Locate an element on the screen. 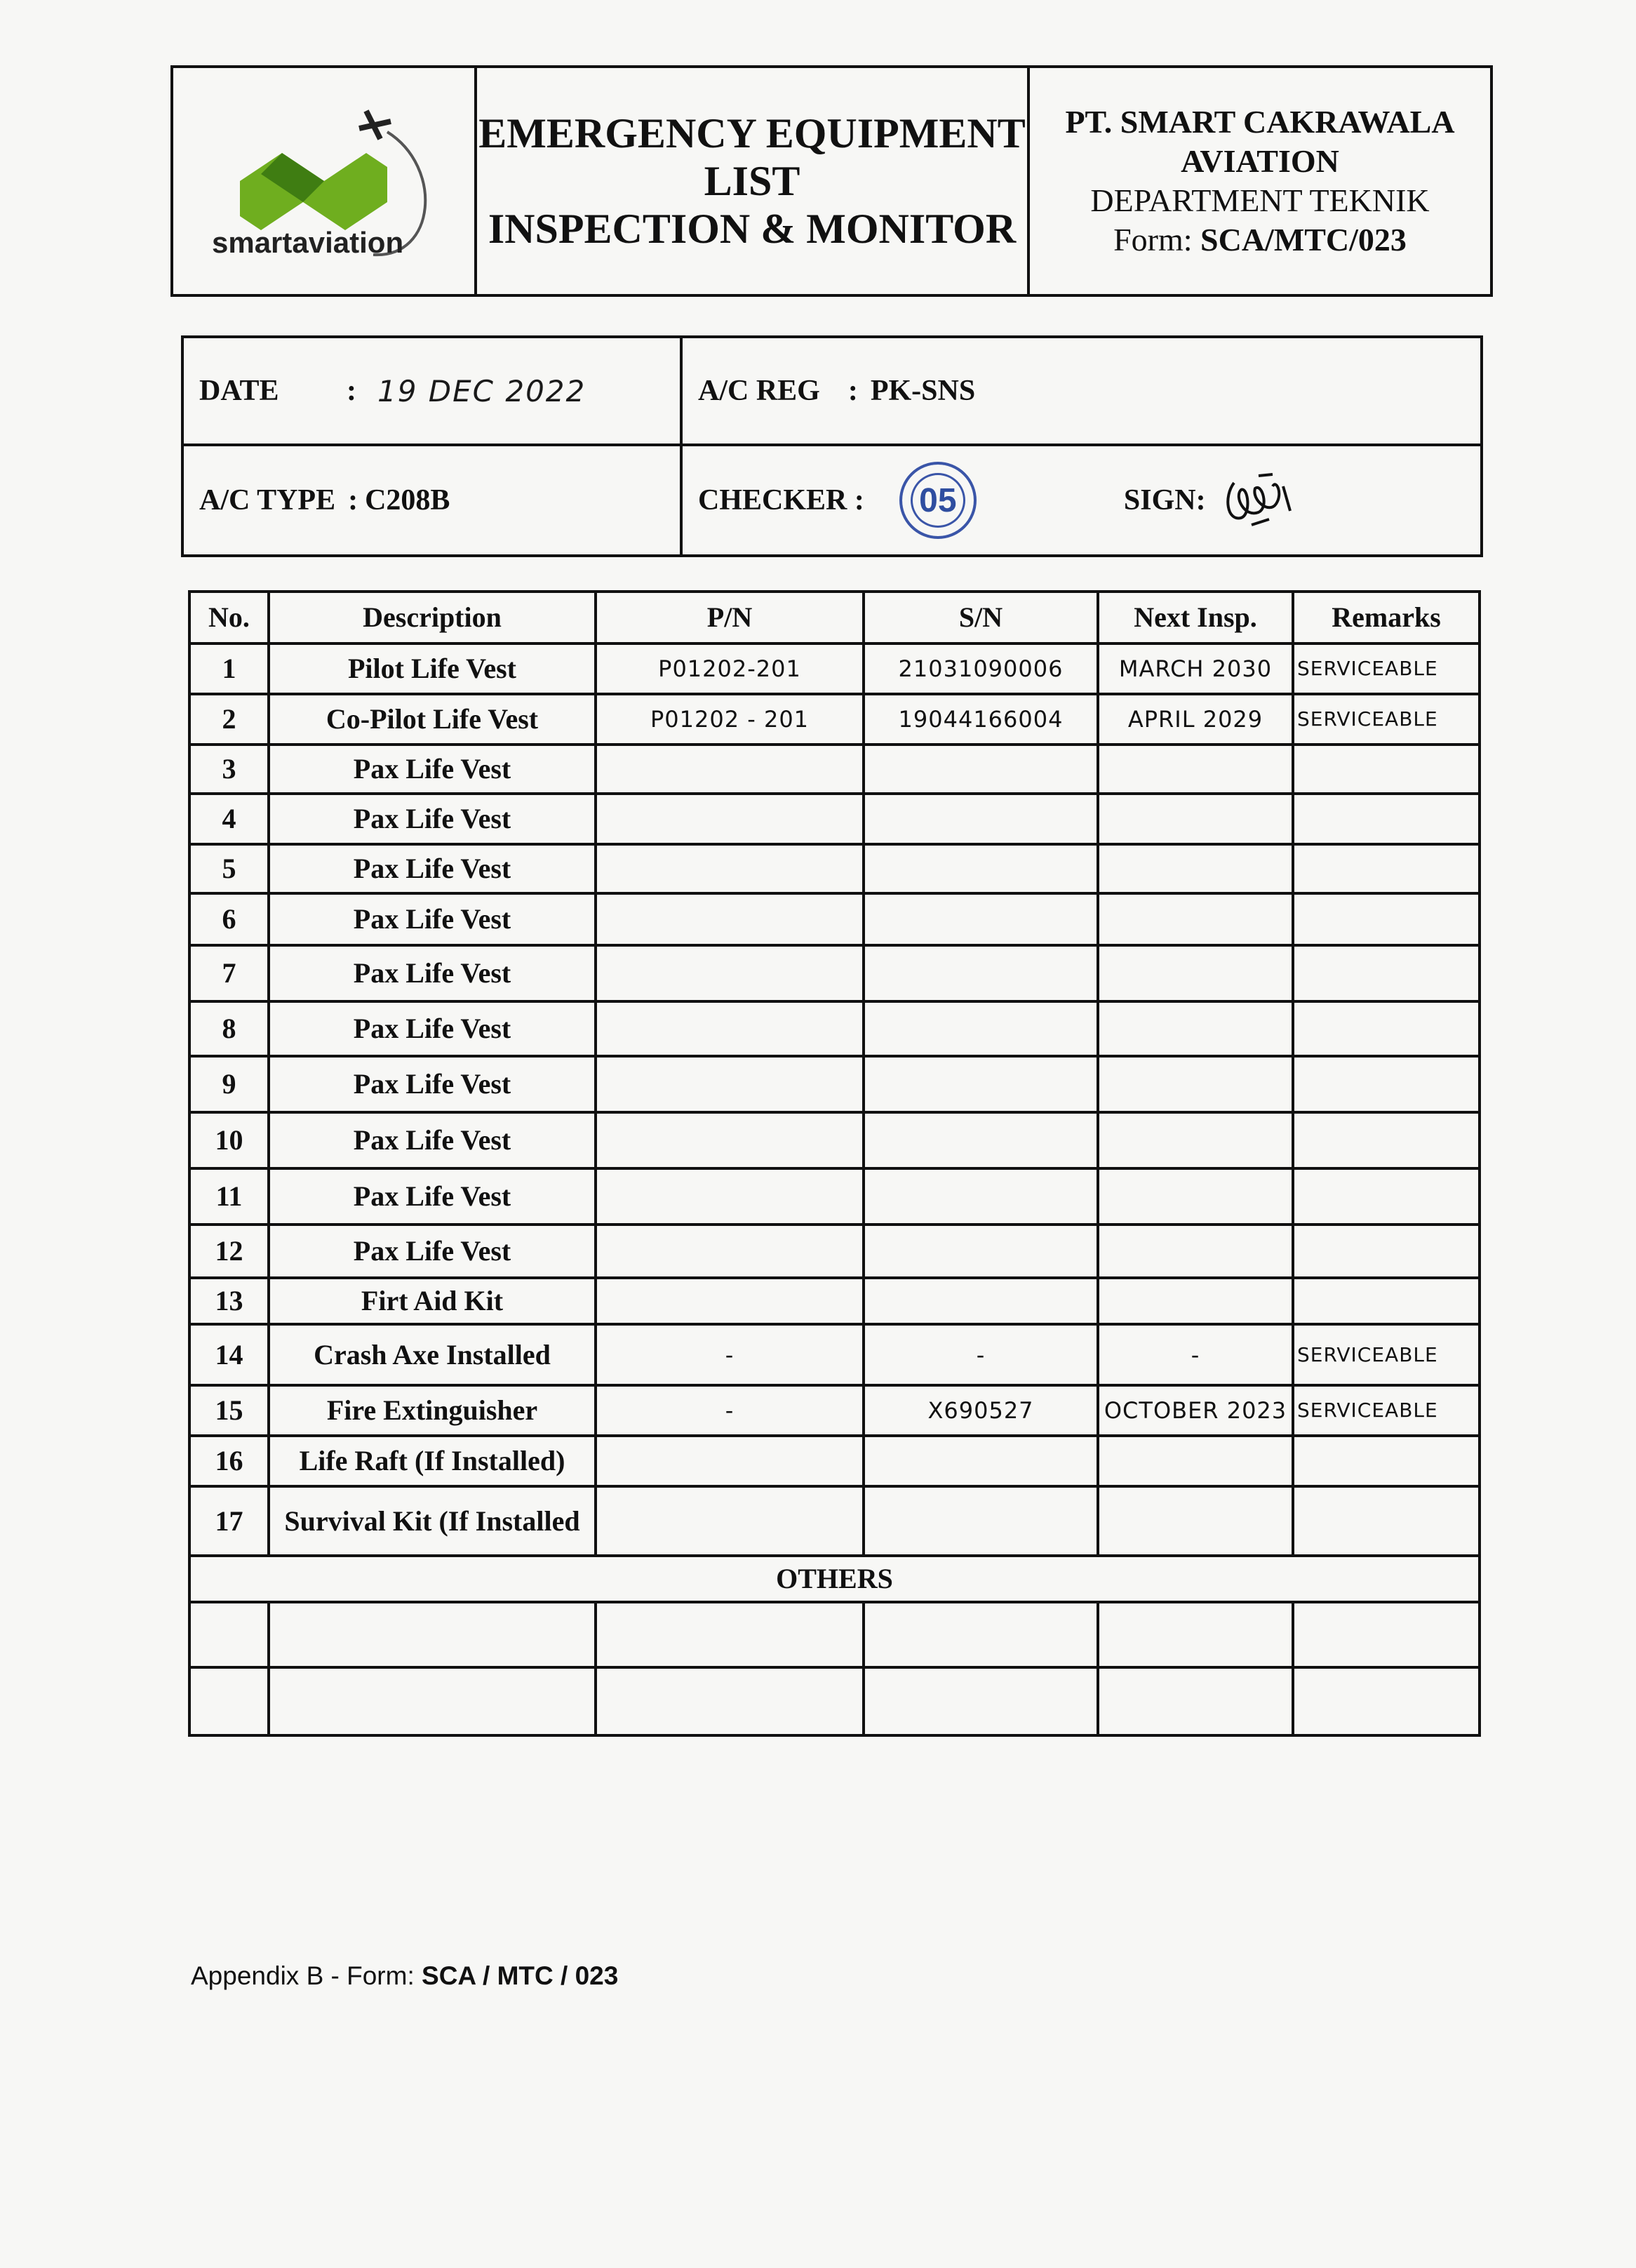  row-next-insp: OCTOBER 2023 is located at coordinates (1195, 1410).